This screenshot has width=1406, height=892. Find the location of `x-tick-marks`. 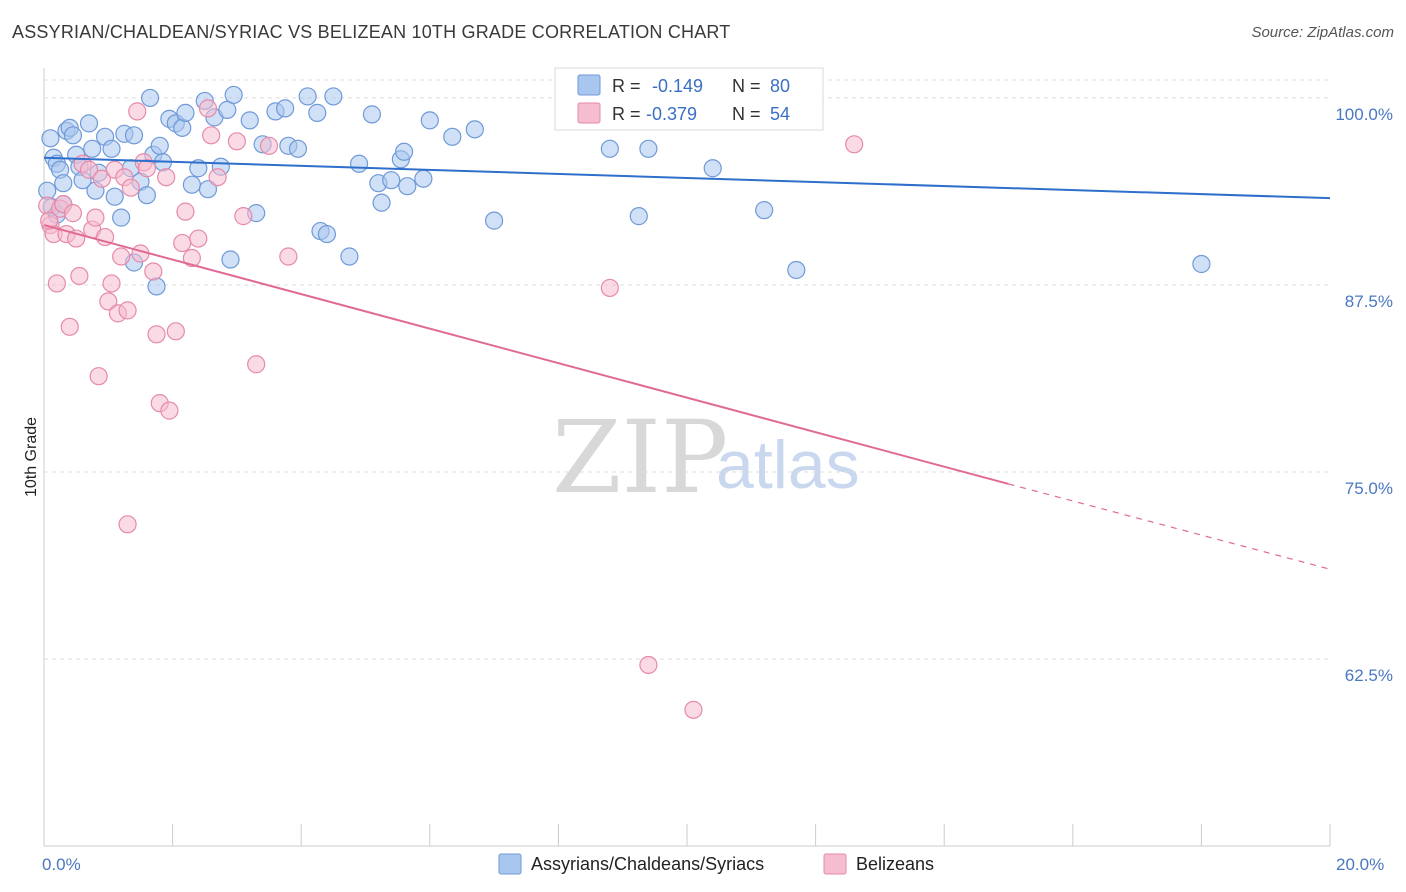

x-tick-marks is located at coordinates (687, 835).